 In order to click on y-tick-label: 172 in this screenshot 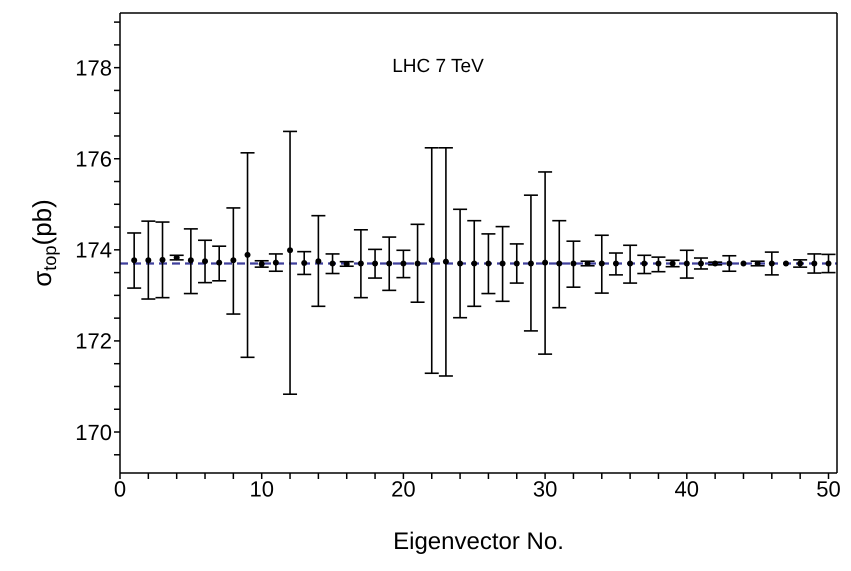, I will do `click(93, 341)`.